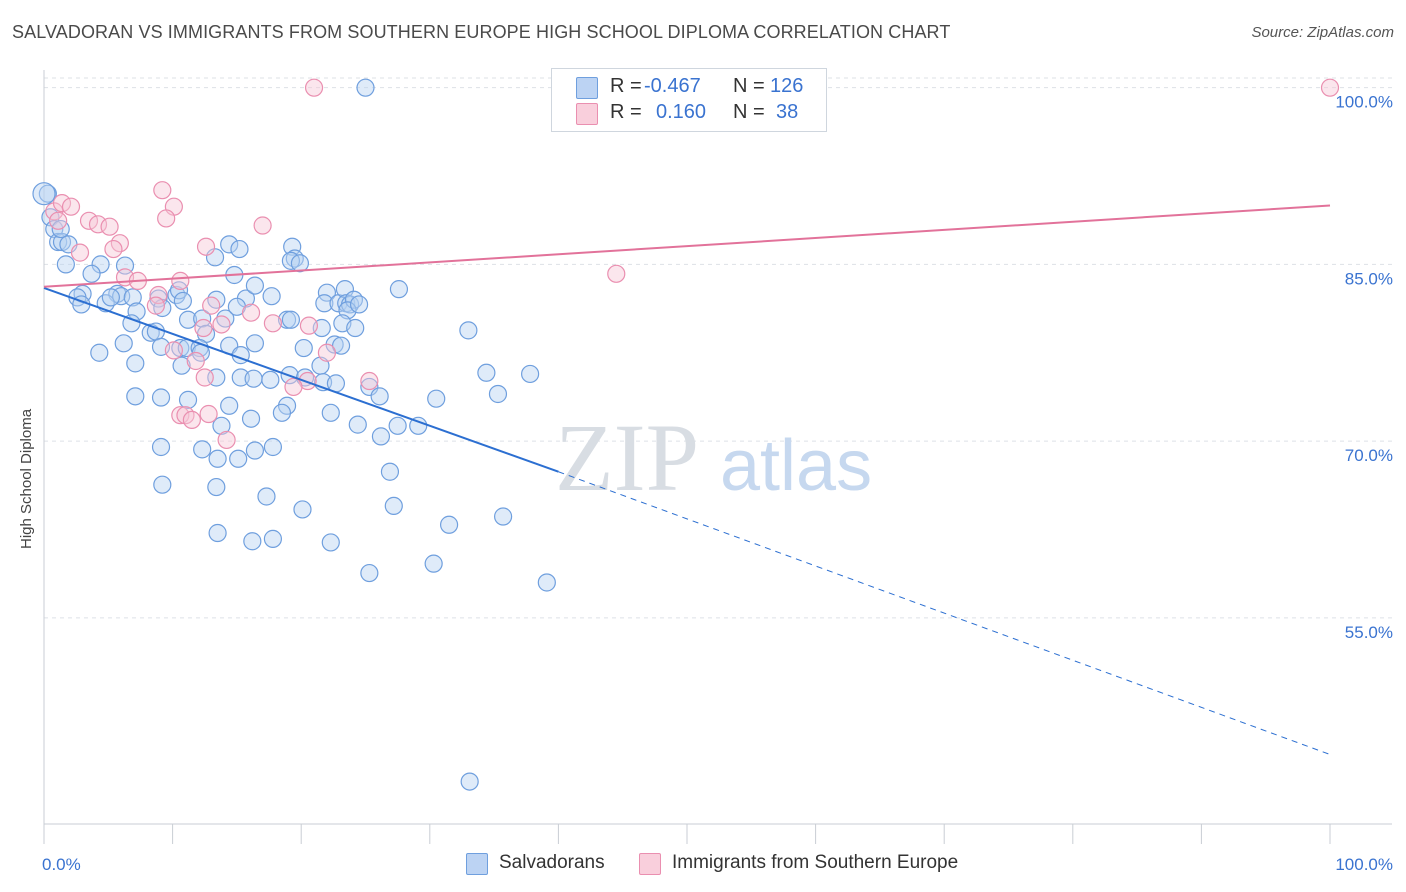  I want to click on bottom-legend-label: Immigrants from Southern Europe, so click(815, 862).